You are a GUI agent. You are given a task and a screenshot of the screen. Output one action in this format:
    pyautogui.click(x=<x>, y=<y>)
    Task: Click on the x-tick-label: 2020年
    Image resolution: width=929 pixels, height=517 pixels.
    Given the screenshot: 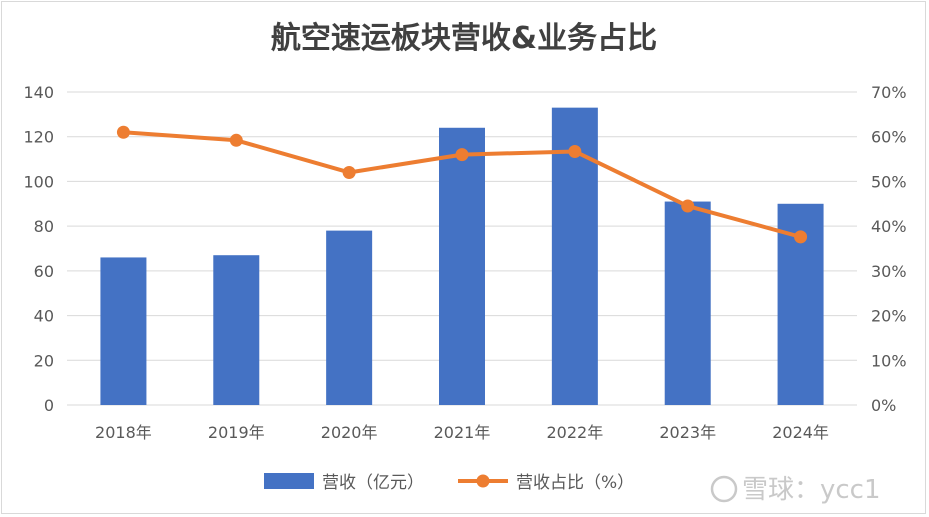 What is the action you would take?
    pyautogui.click(x=349, y=432)
    